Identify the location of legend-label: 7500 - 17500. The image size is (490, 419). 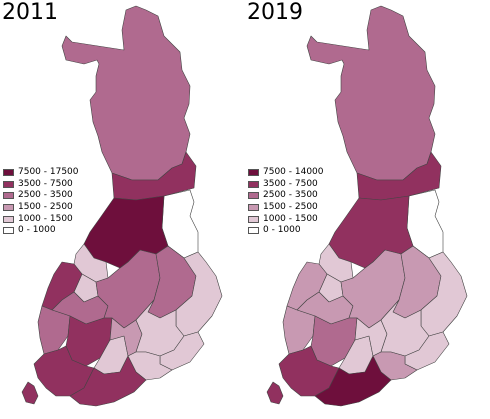
(48, 172).